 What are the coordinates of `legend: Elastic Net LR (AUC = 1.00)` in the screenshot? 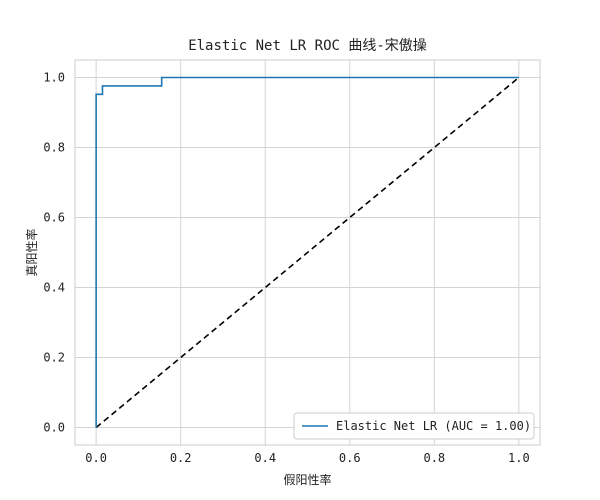 It's located at (414, 426).